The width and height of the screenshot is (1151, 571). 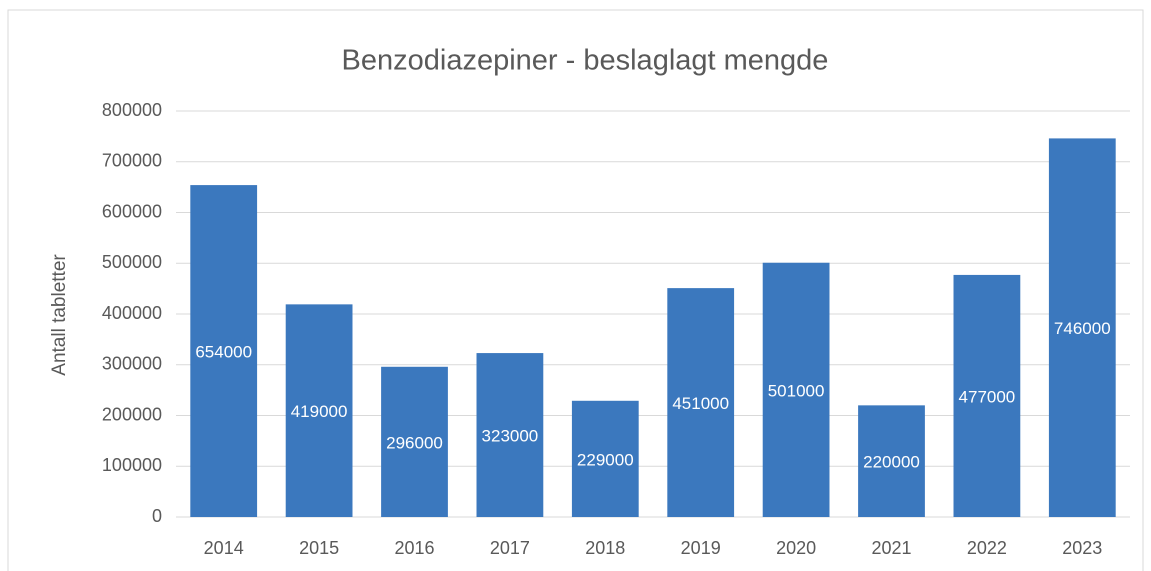 I want to click on y-tick-label: 100000, so click(x=132, y=465).